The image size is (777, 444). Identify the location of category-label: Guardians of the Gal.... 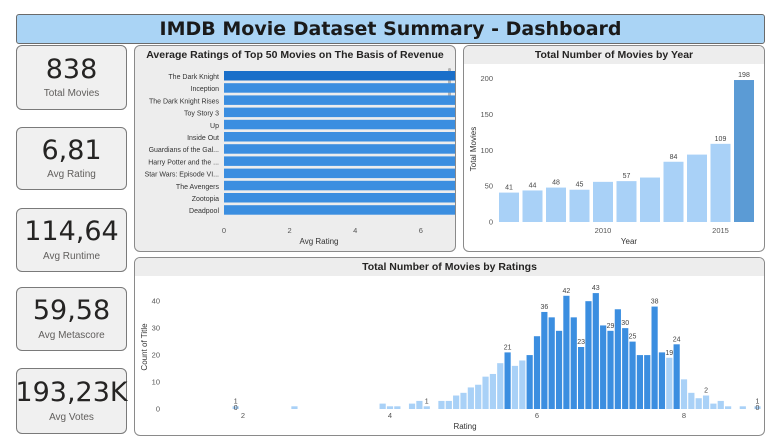
(184, 150).